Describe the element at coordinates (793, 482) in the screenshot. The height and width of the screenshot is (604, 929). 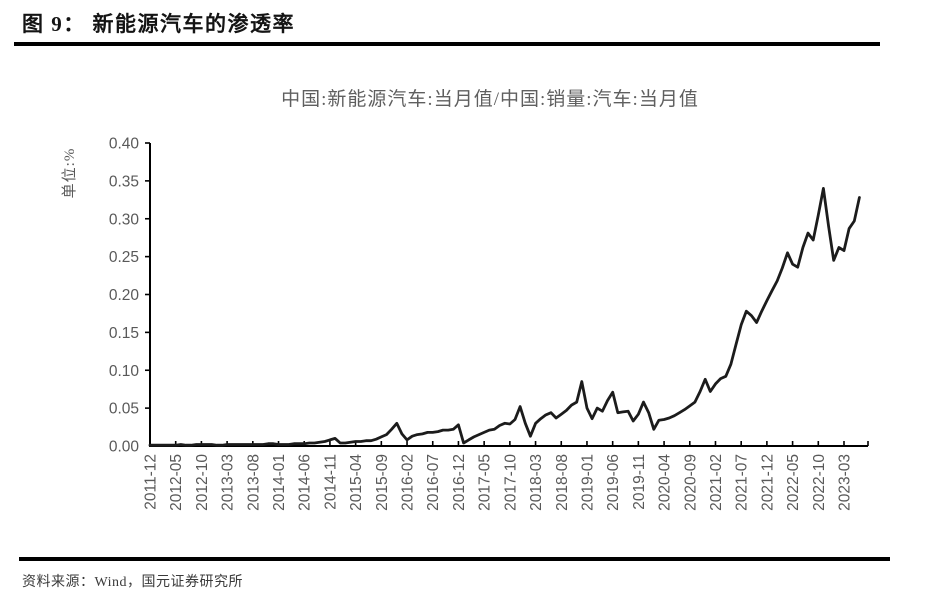
I see `x-tick-label: 2022-05` at that location.